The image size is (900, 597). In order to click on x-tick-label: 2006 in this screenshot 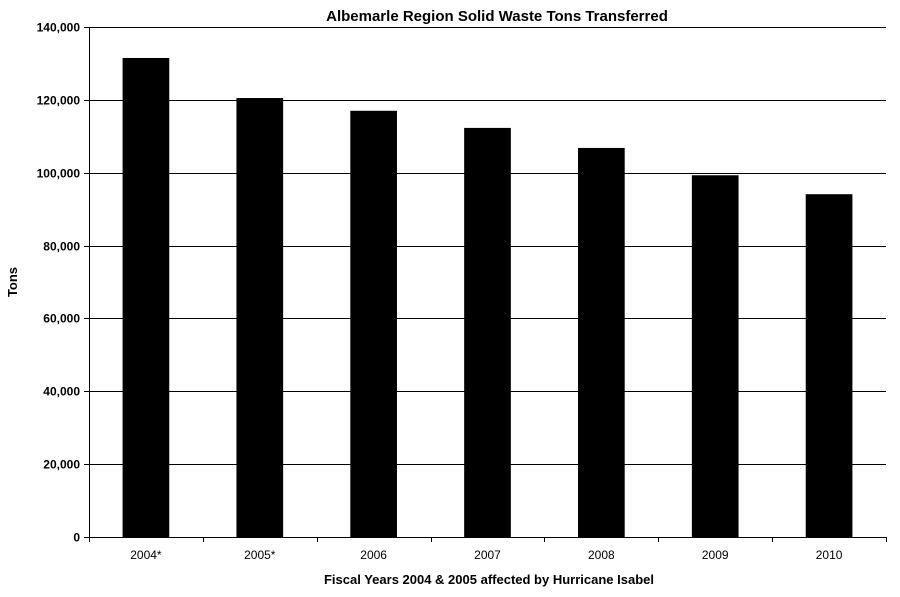, I will do `click(373, 555)`.